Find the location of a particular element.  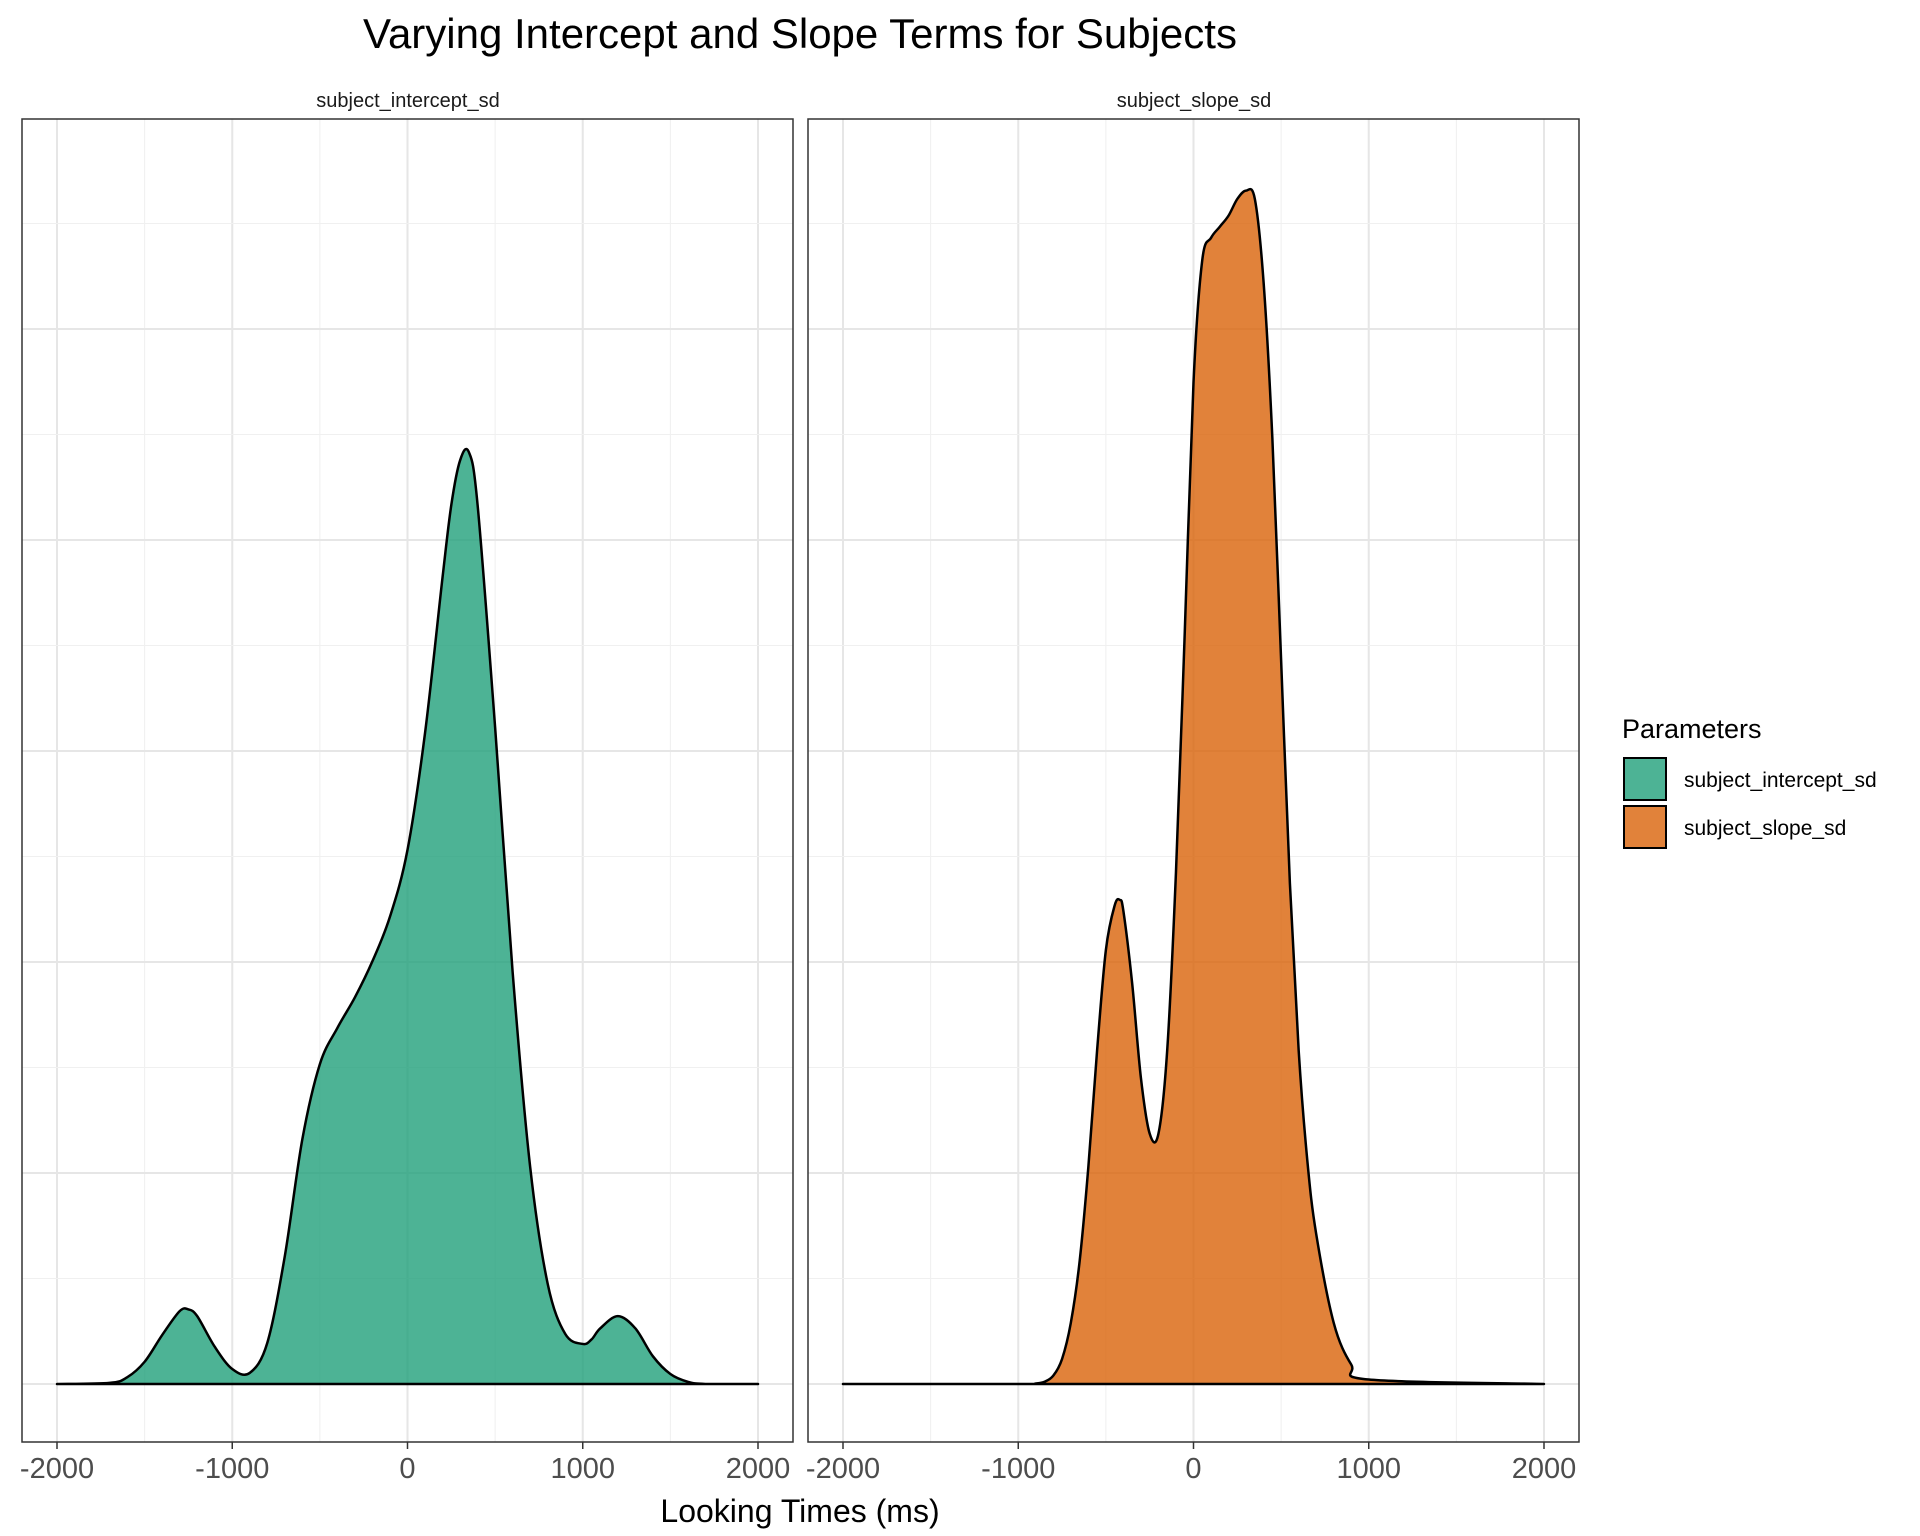

legend-label-slope: subject_slope_sd is located at coordinates (1765, 828).